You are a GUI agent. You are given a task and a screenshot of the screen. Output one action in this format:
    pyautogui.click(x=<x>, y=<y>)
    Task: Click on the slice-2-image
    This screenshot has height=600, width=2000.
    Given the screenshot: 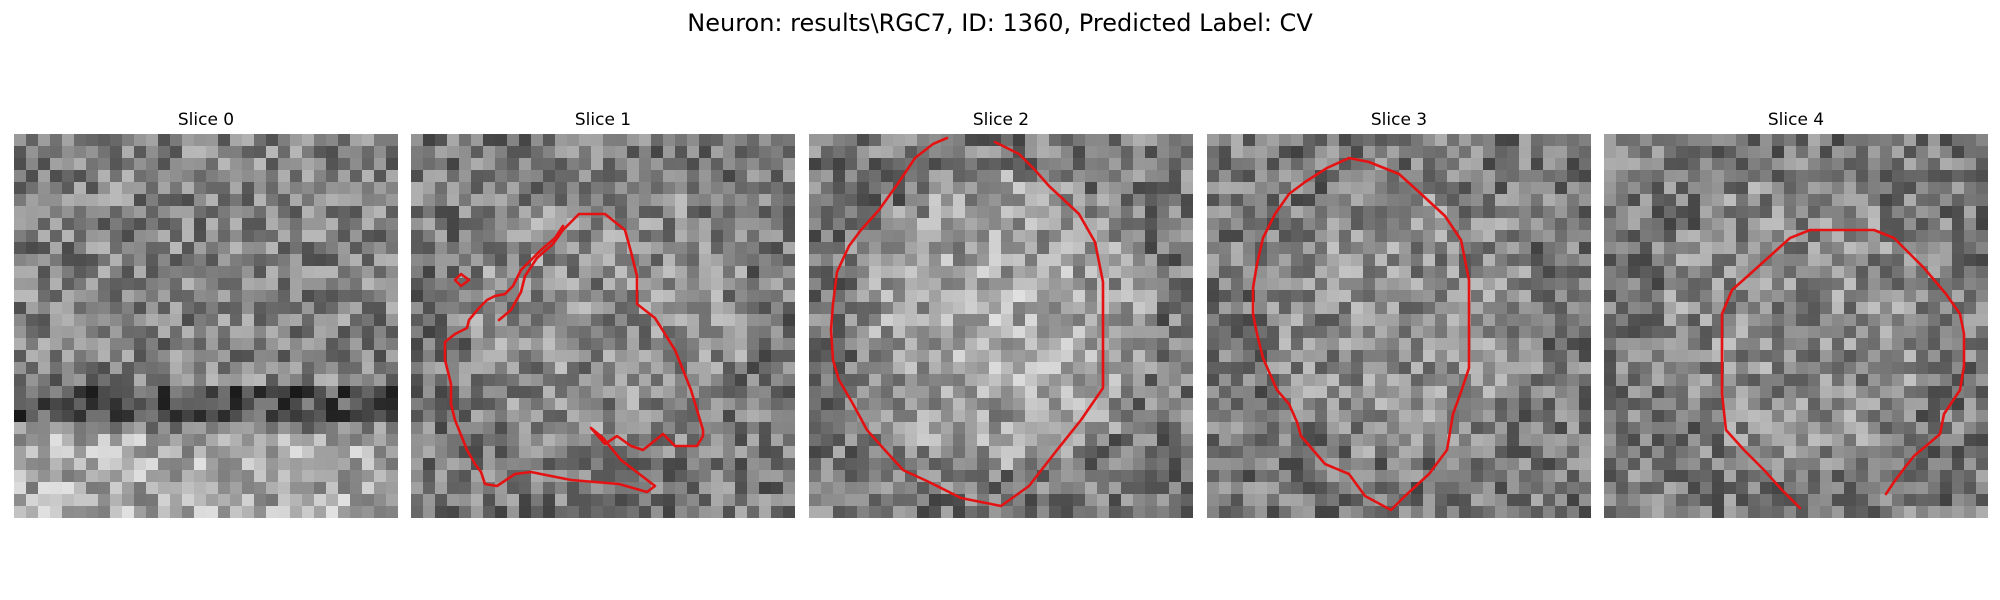 What is the action you would take?
    pyautogui.click(x=1001, y=326)
    